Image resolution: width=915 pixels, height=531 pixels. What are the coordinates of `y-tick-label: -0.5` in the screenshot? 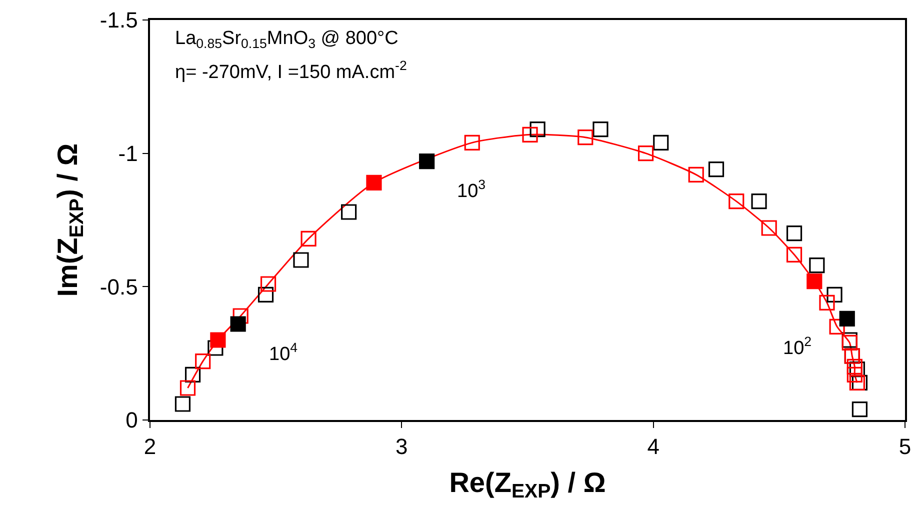 It's located at (119, 287).